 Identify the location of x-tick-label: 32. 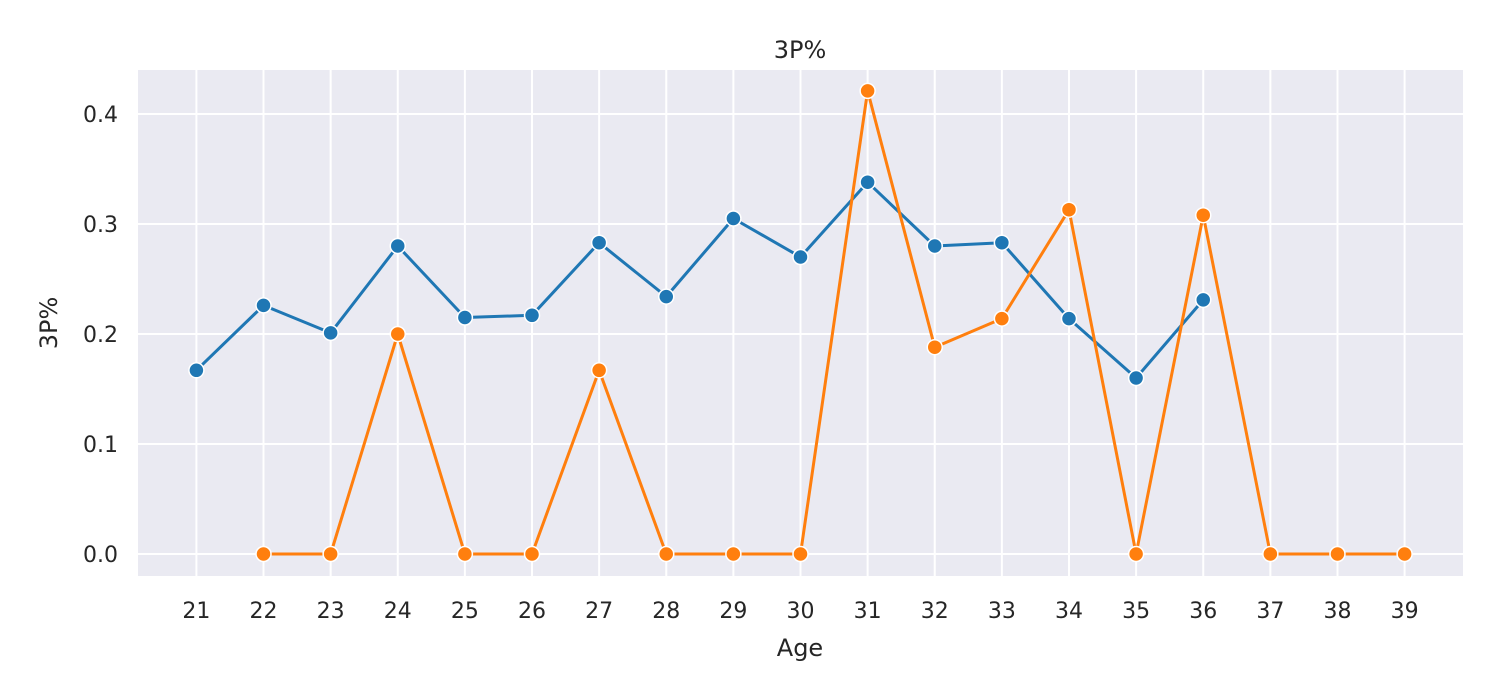
(935, 611).